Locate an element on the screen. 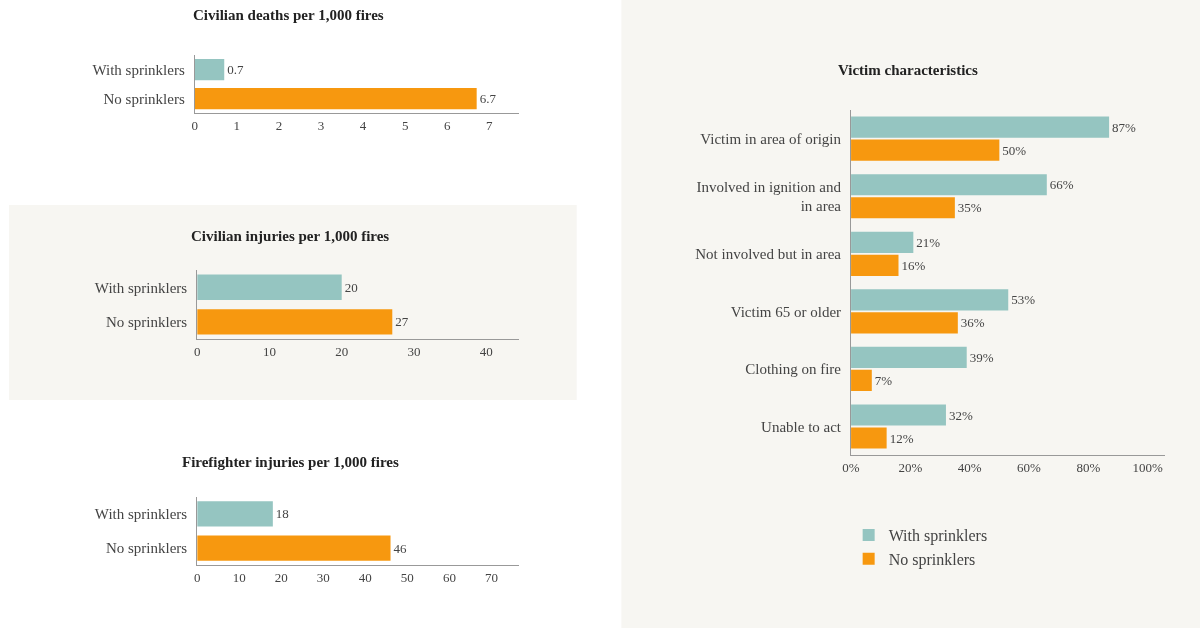  data-label: 66% is located at coordinates (1061, 185).